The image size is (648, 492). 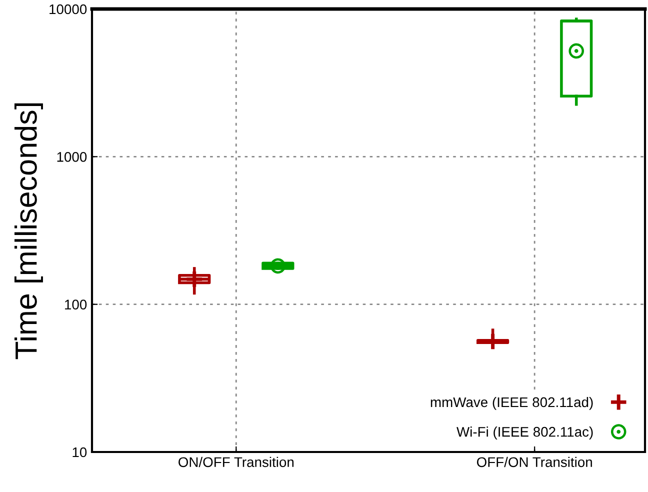 What do you see at coordinates (79, 452) in the screenshot?
I see `y-tick-label: 10` at bounding box center [79, 452].